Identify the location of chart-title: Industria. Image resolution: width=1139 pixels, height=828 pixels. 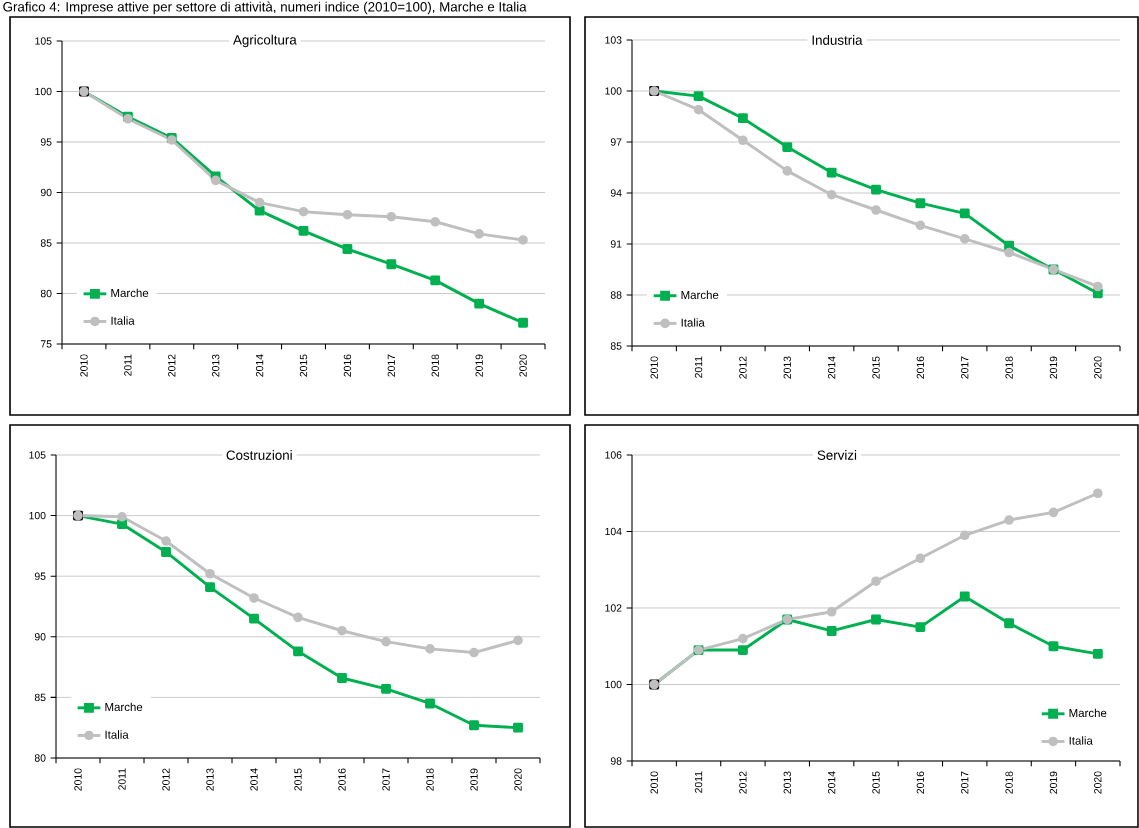
(837, 40).